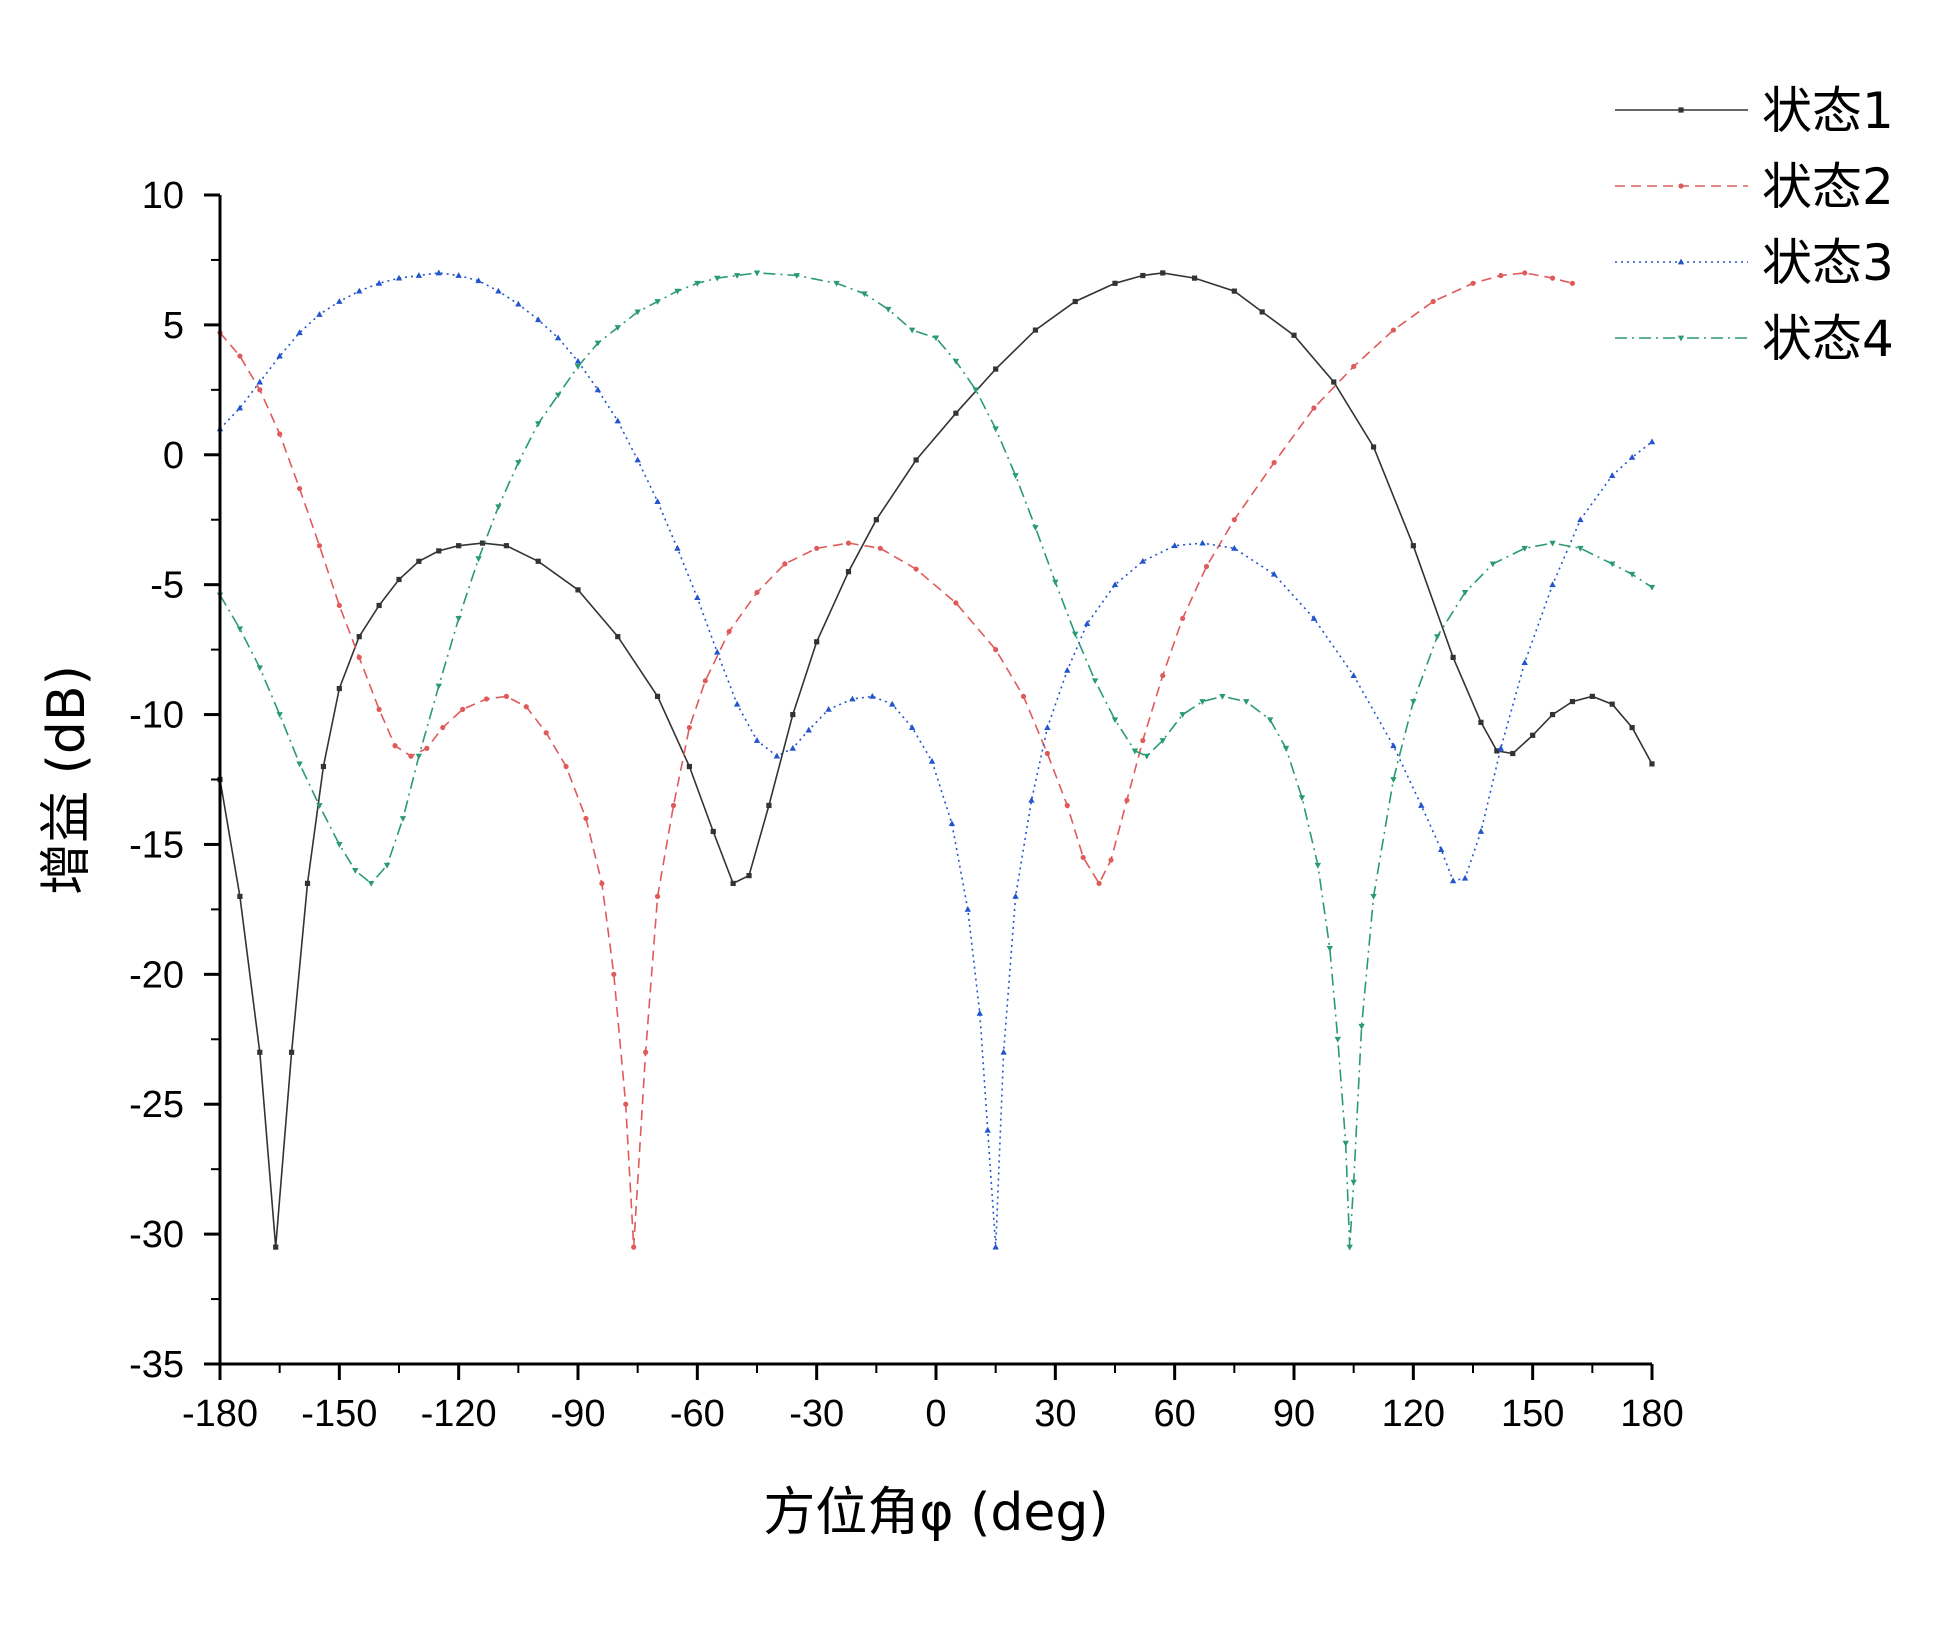 The height and width of the screenshot is (1639, 1951). What do you see at coordinates (156, 1365) in the screenshot?
I see `y-tick-label: -35` at bounding box center [156, 1365].